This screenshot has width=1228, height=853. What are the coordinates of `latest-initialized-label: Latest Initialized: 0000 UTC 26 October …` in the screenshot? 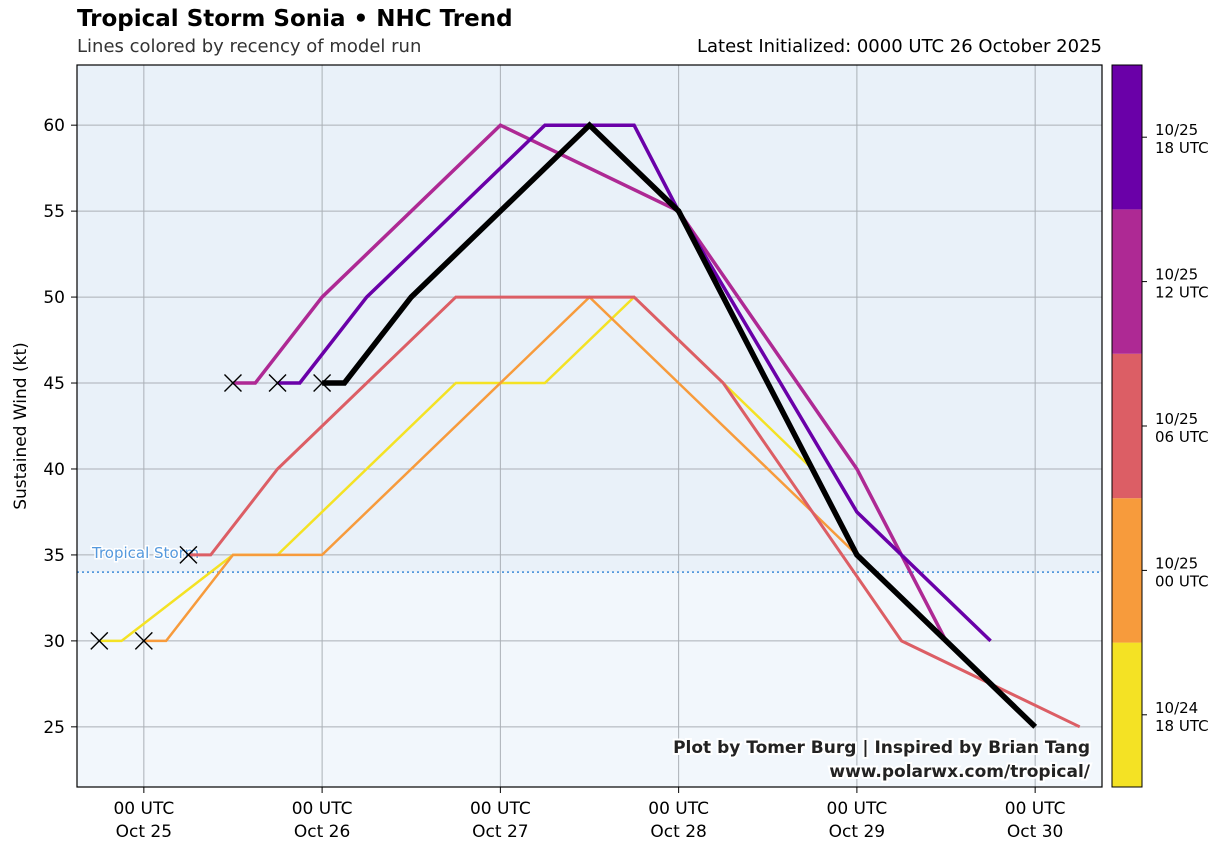 It's located at (899, 46).